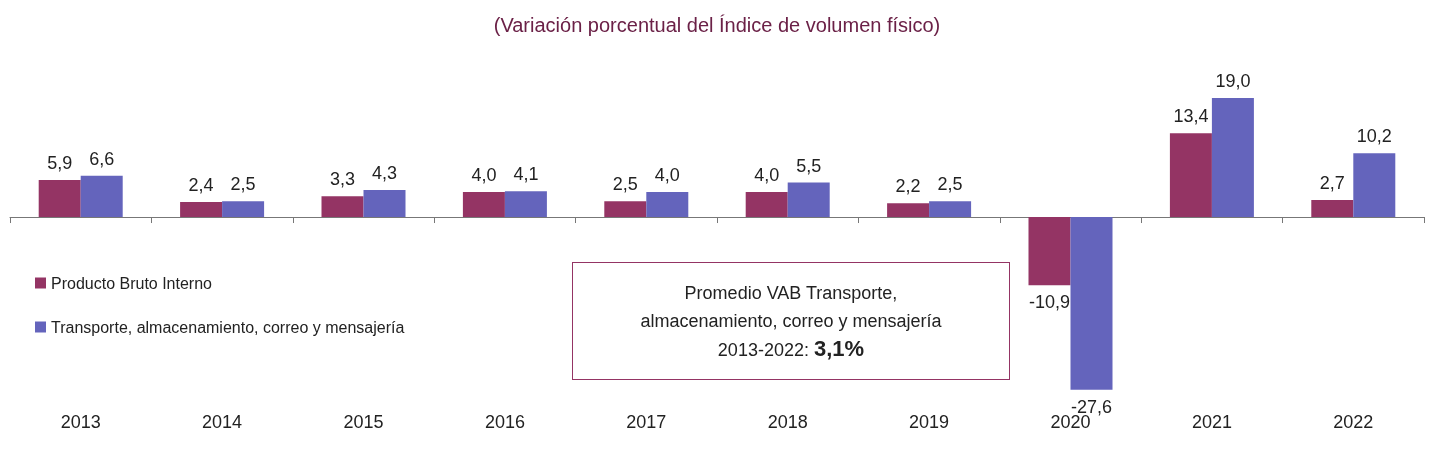 Image resolution: width=1434 pixels, height=450 pixels. I want to click on x-tick-label: 2019, so click(929, 422).